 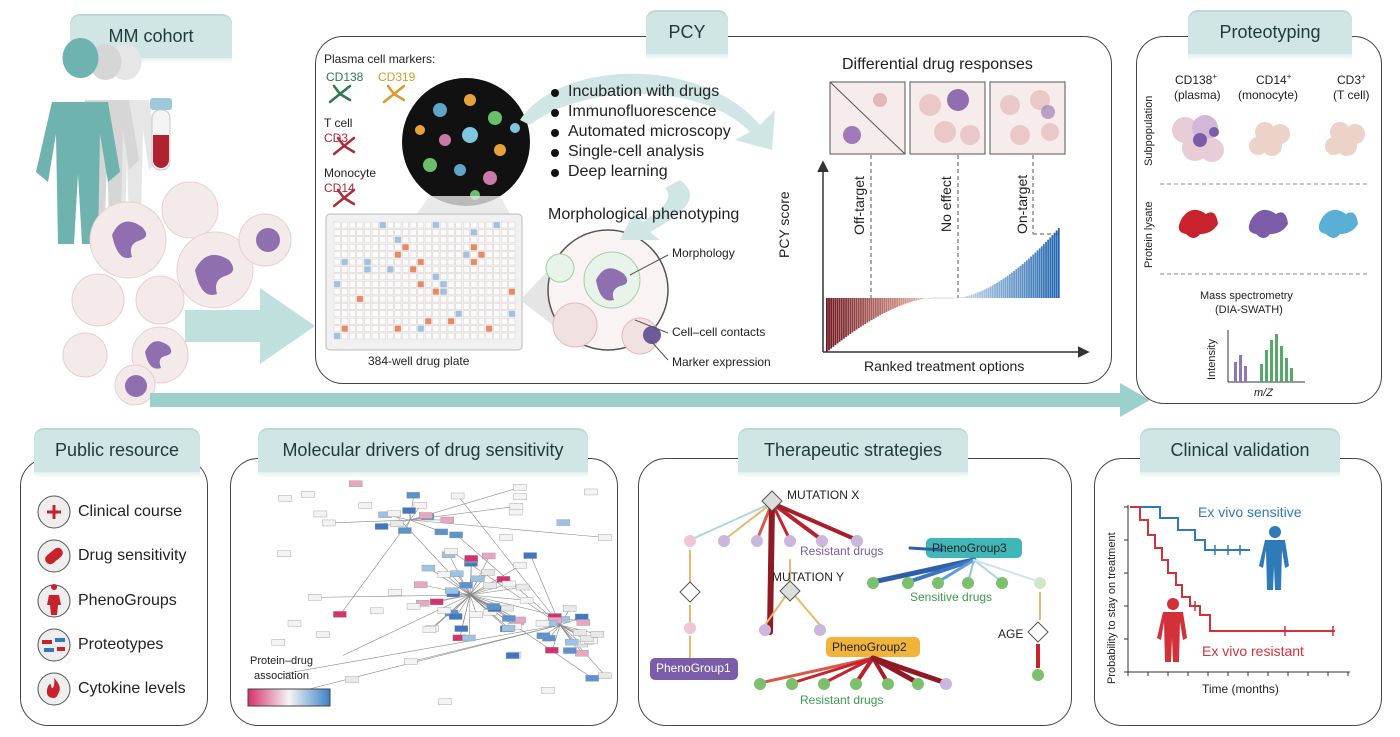 What do you see at coordinates (127, 600) in the screenshot?
I see `public-item-pheno: PhenoGroups` at bounding box center [127, 600].